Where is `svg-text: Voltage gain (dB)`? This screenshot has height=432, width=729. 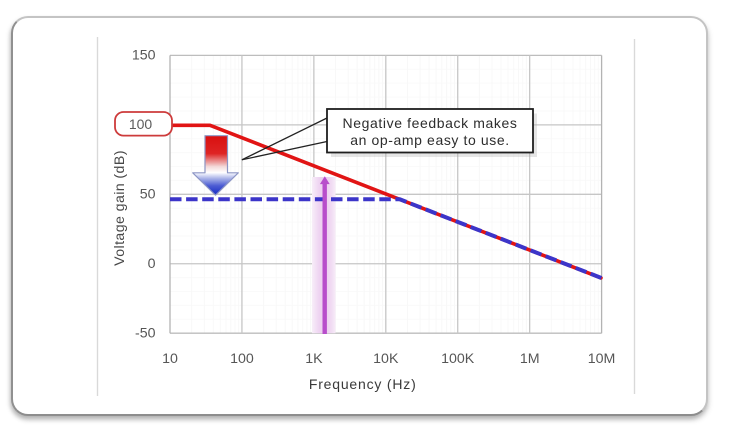
svg-text: Voltage gain (dB) is located at coordinates (120, 208).